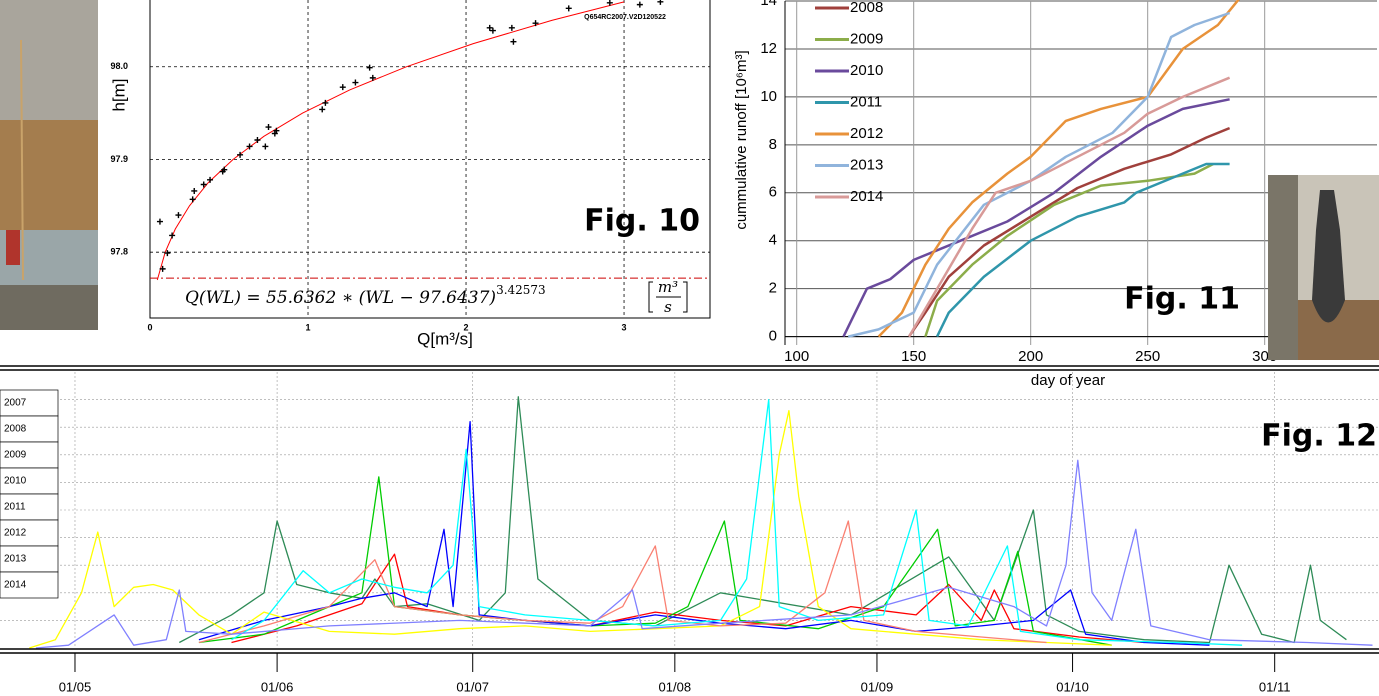  I want to click on fig-label: Fig. 10, so click(642, 221).